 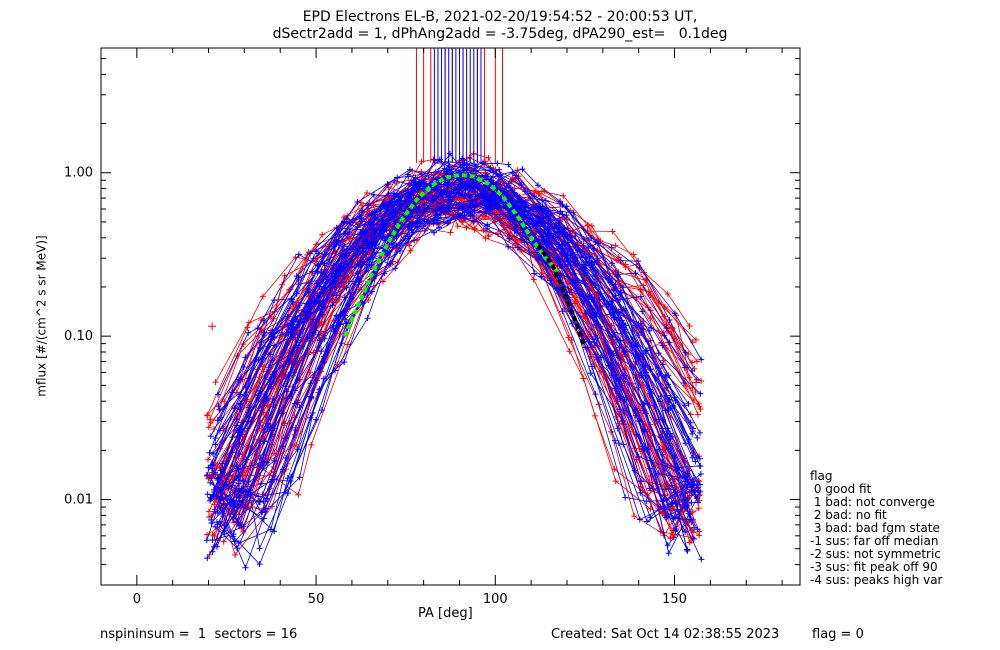 What do you see at coordinates (875, 528) in the screenshot?
I see `legend-item: 3 bad: bad fgm state` at bounding box center [875, 528].